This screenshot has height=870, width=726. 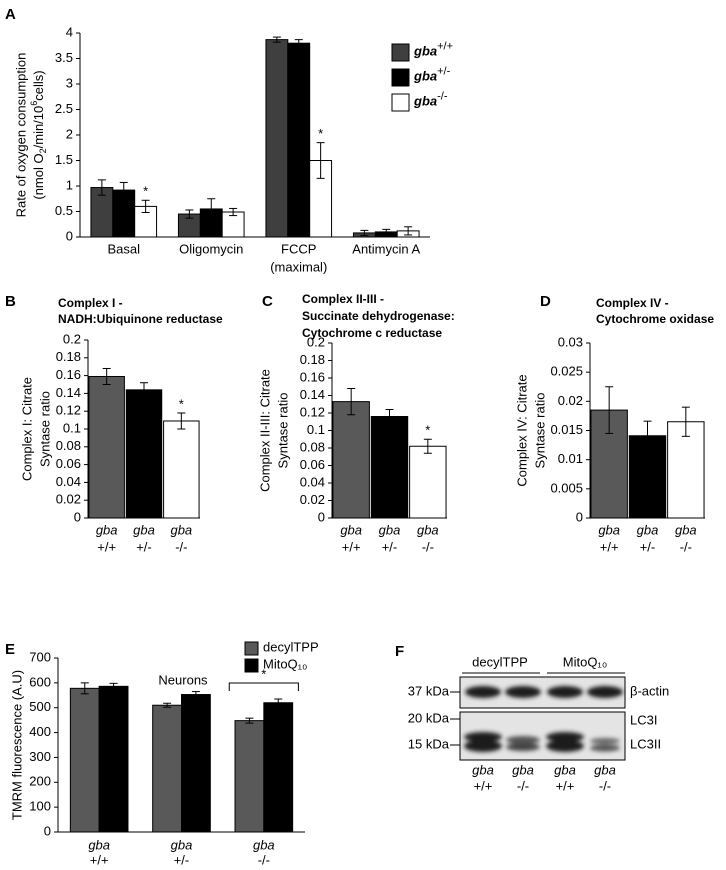 I want to click on y-tick-label: 4, so click(x=69, y=31).